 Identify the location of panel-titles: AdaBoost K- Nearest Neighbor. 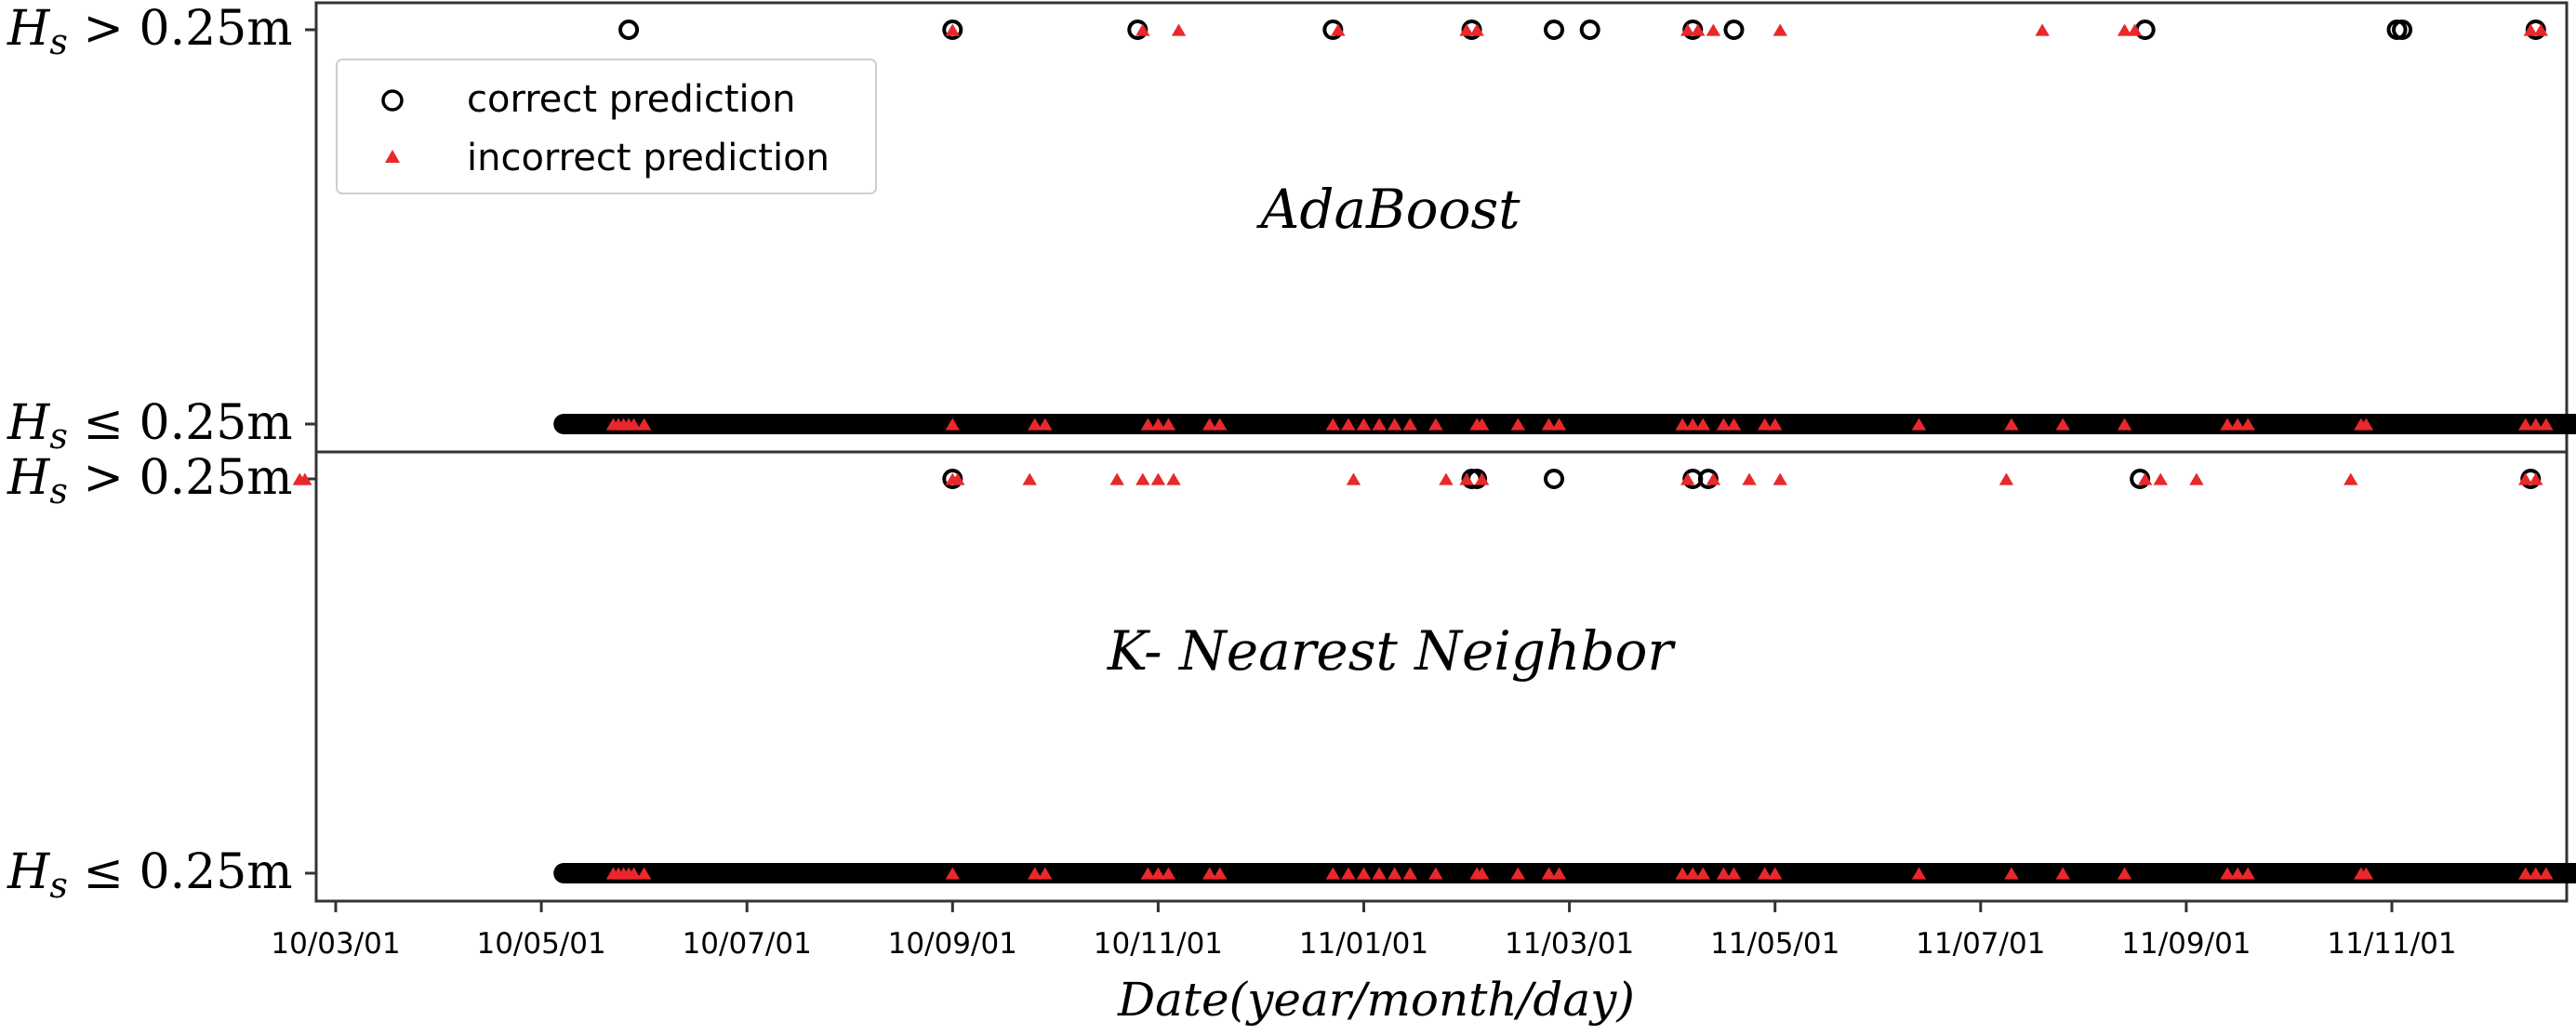
(1392, 430).